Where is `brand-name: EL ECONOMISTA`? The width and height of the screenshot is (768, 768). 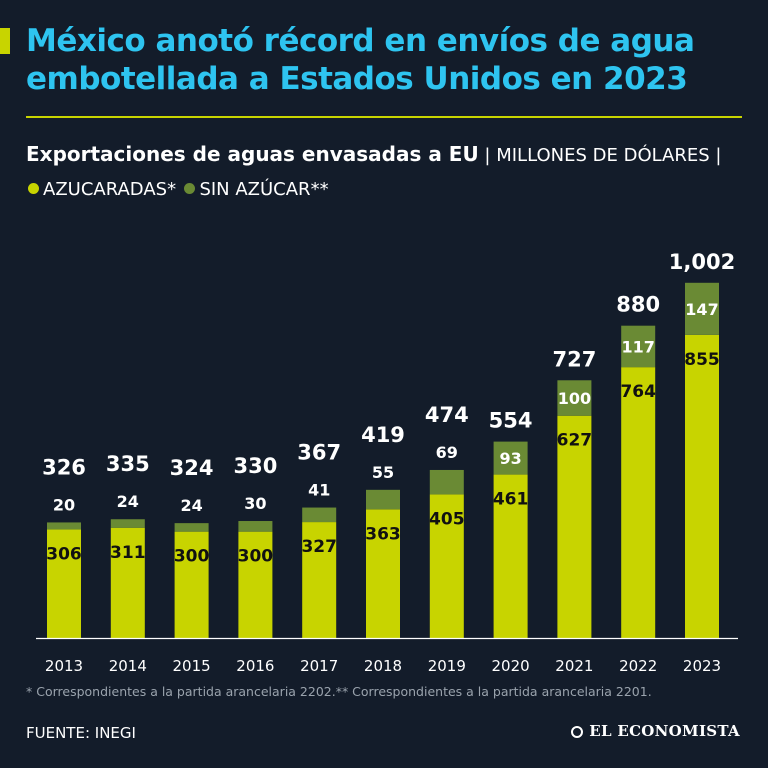 brand-name: EL ECONOMISTA is located at coordinates (664, 731).